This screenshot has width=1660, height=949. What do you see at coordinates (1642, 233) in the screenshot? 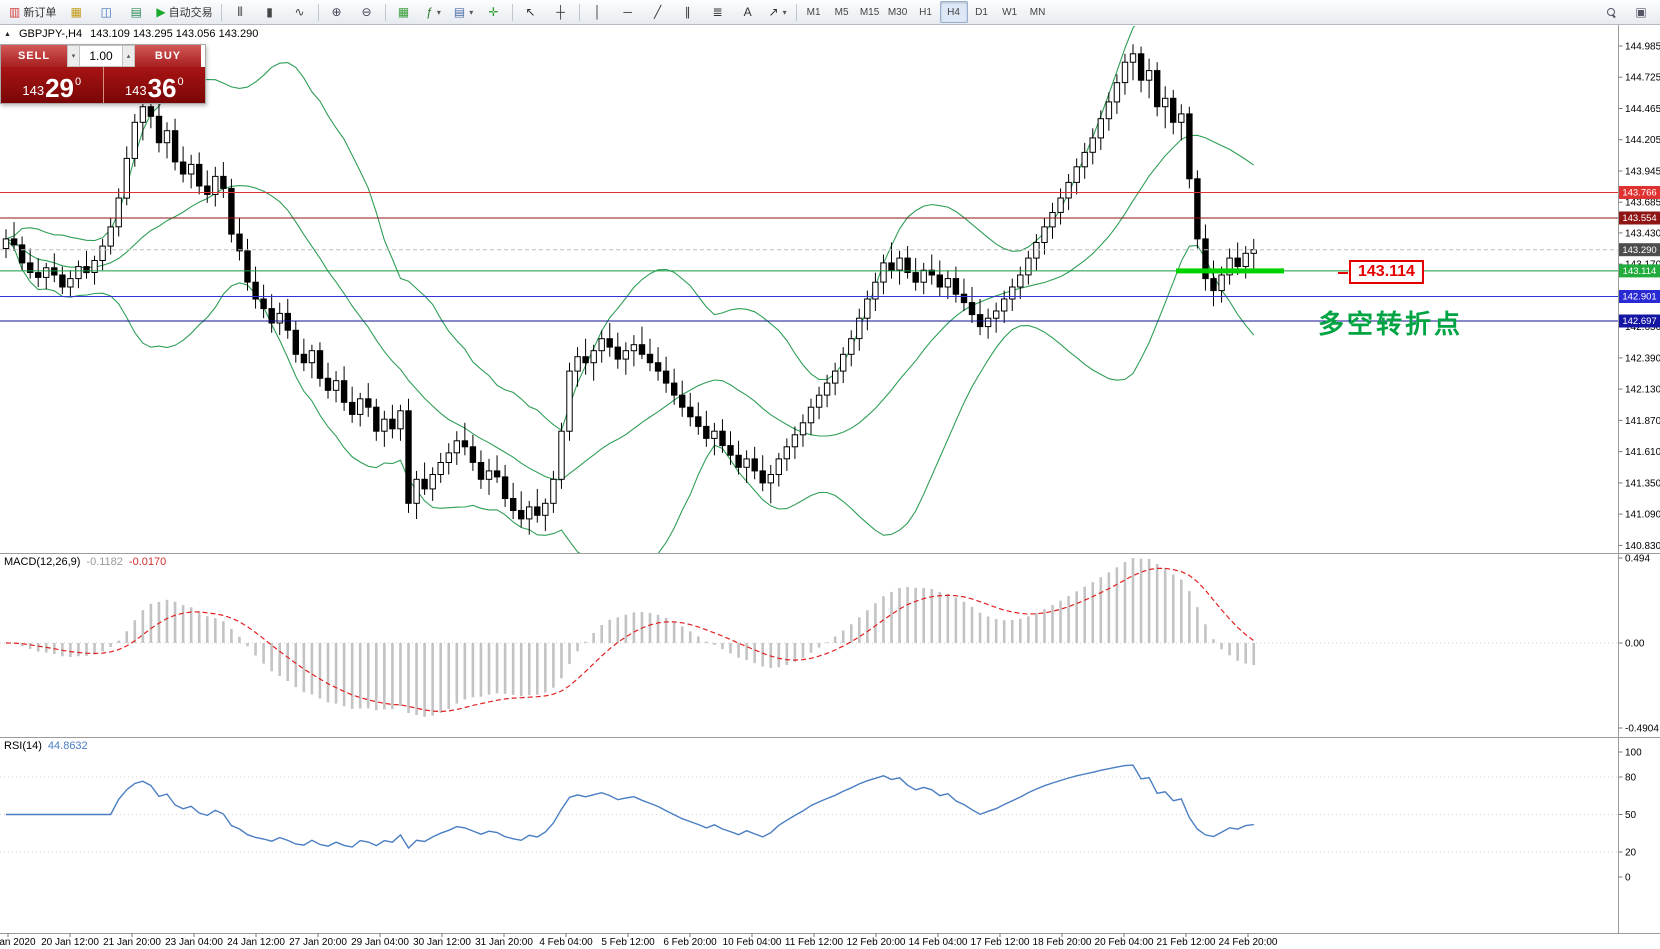
I see `svg-text: 143.430` at bounding box center [1642, 233].